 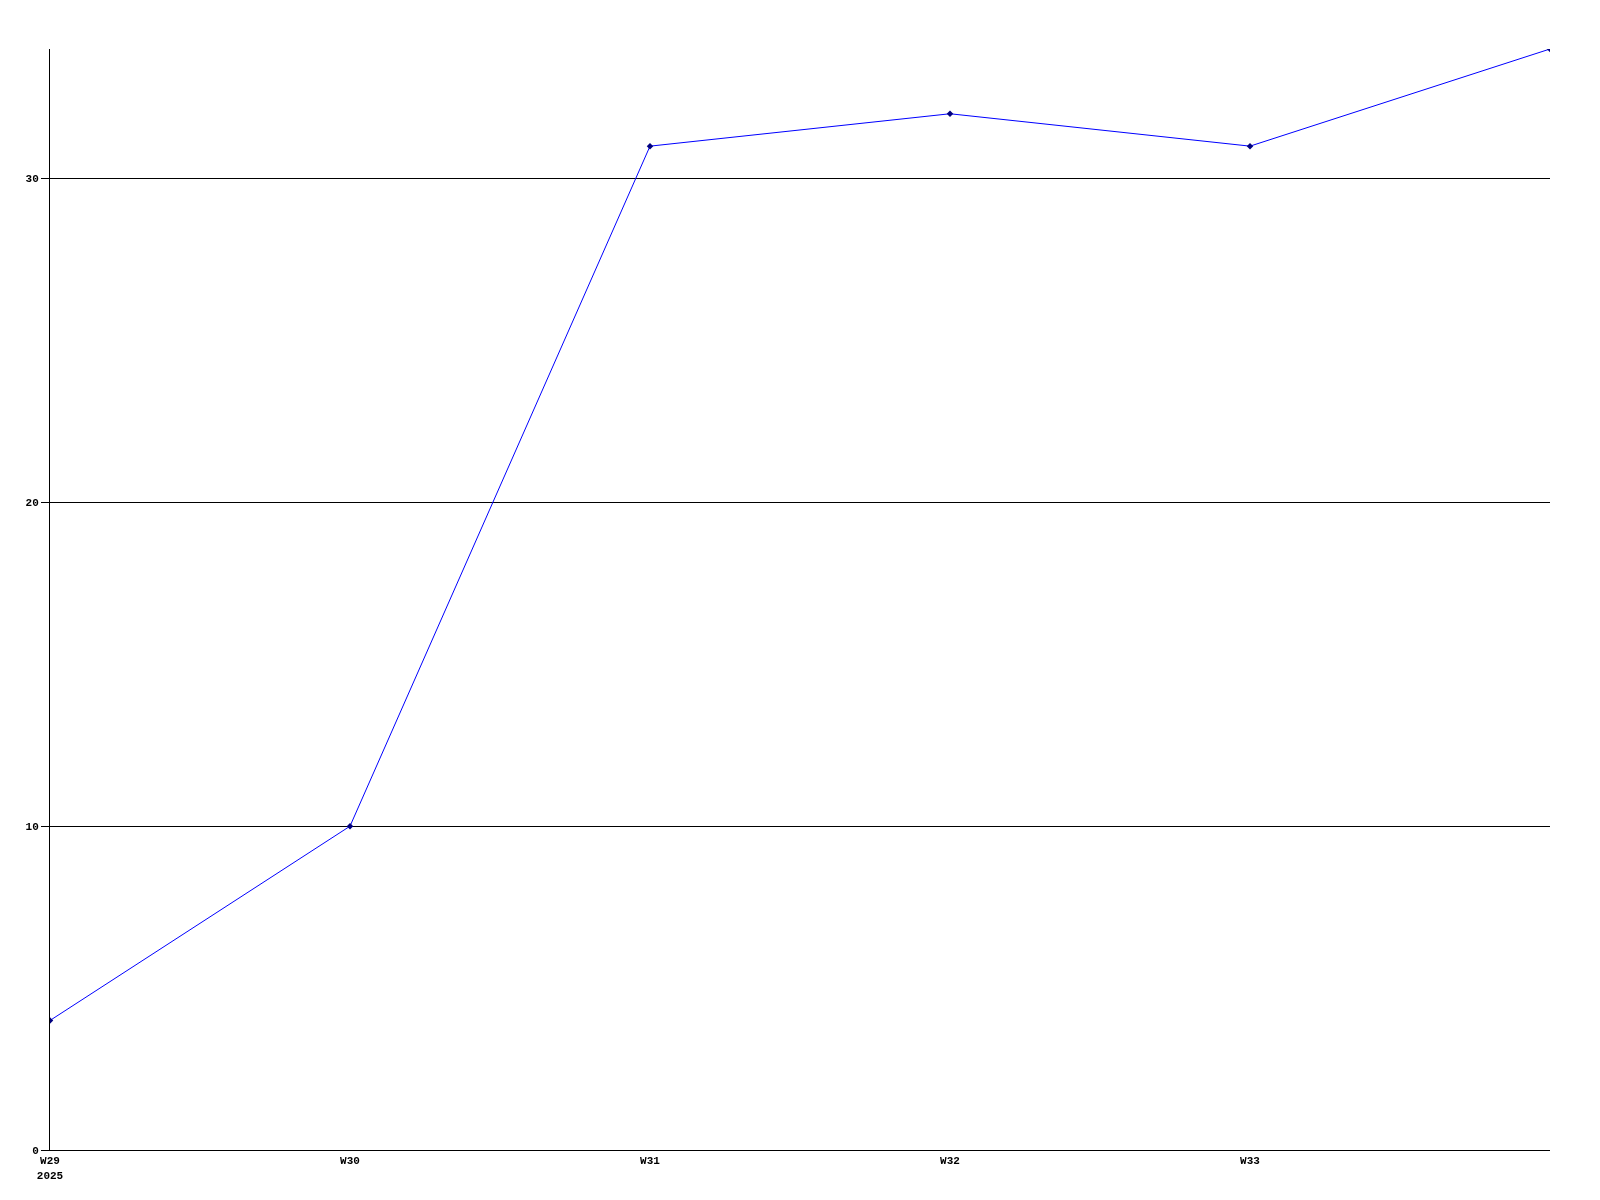 I want to click on x-tick-label: W30, so click(x=350, y=1161).